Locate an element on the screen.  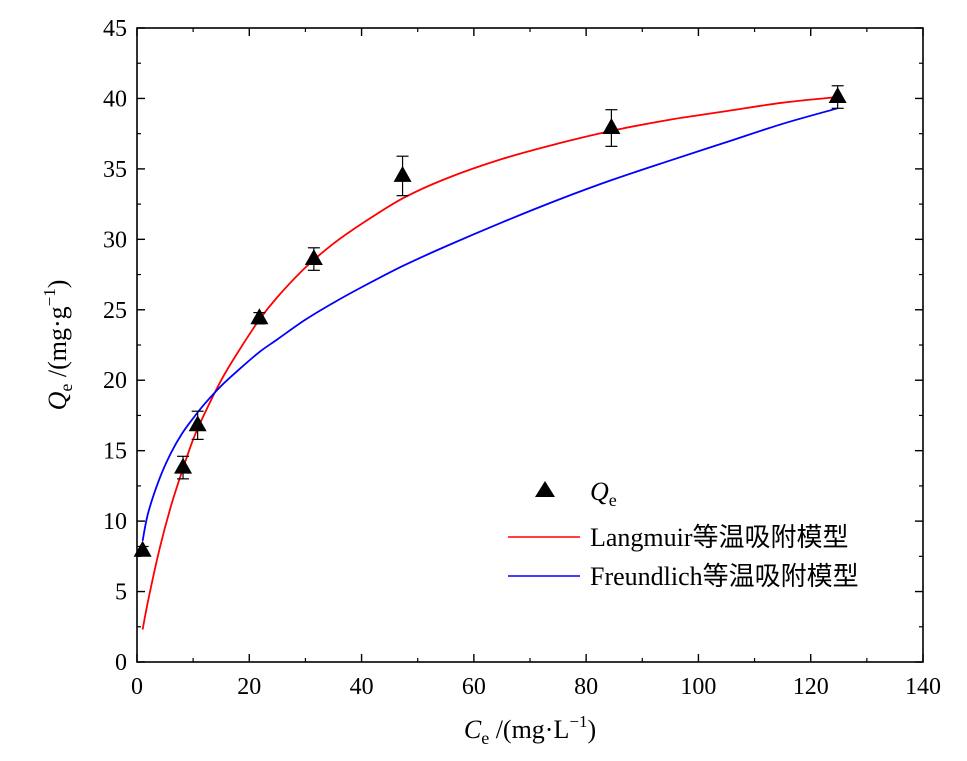
y-tick-label: 10 is located at coordinates (115, 522).